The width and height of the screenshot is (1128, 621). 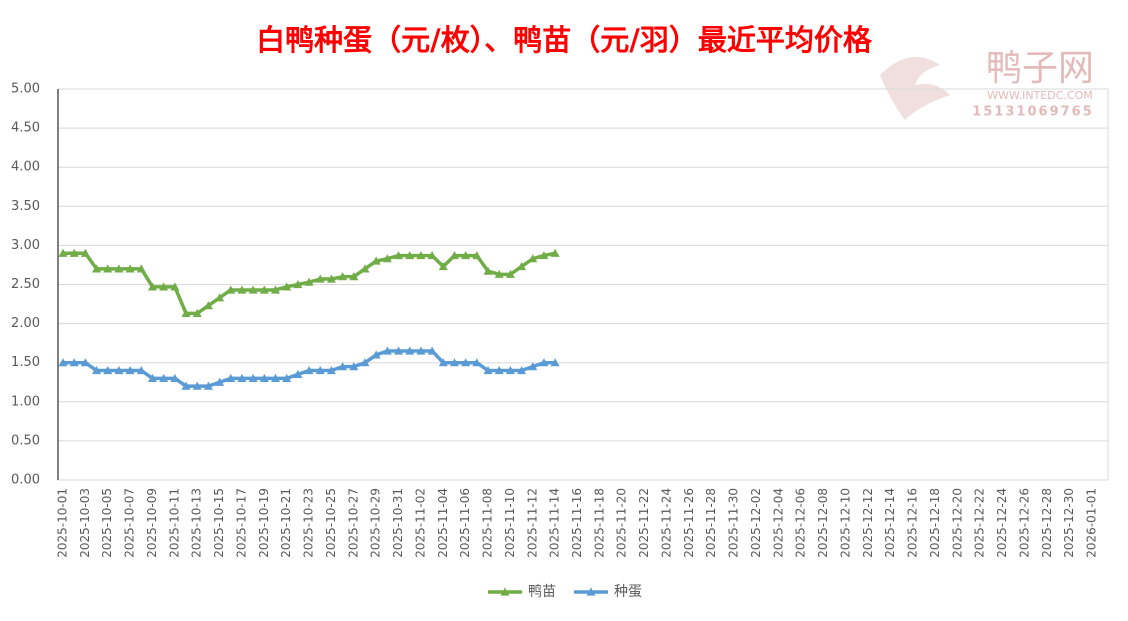 I want to click on legend-label: 种蛋, so click(x=628, y=592).